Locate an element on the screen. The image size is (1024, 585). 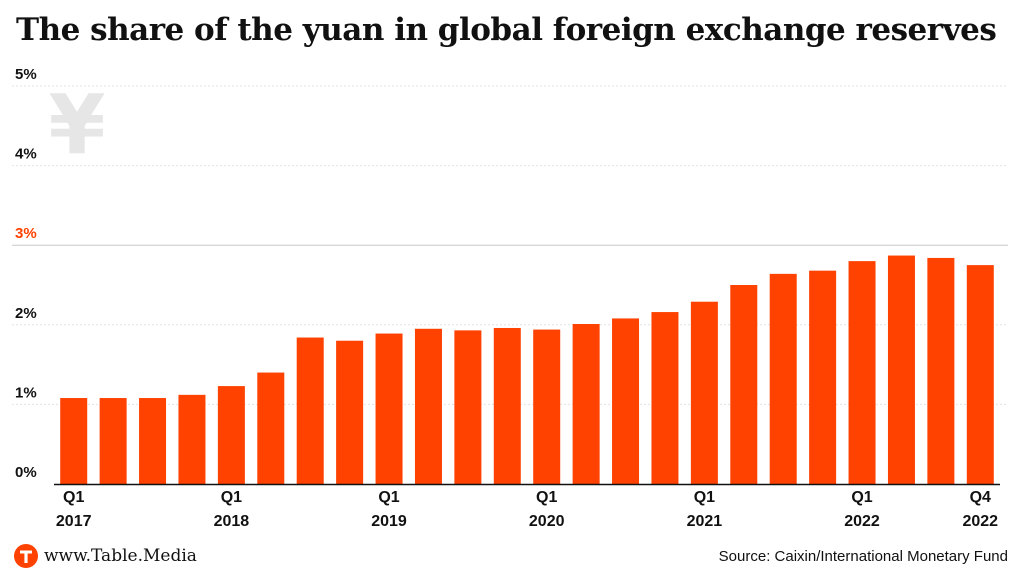
y-tick-label: 3% is located at coordinates (26, 233).